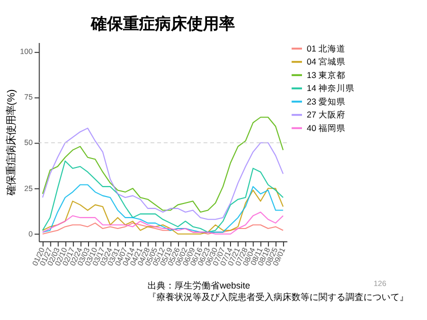  Describe the element at coordinates (326, 61) in the screenshot. I see `legend-label: 04 宮城県` at that location.